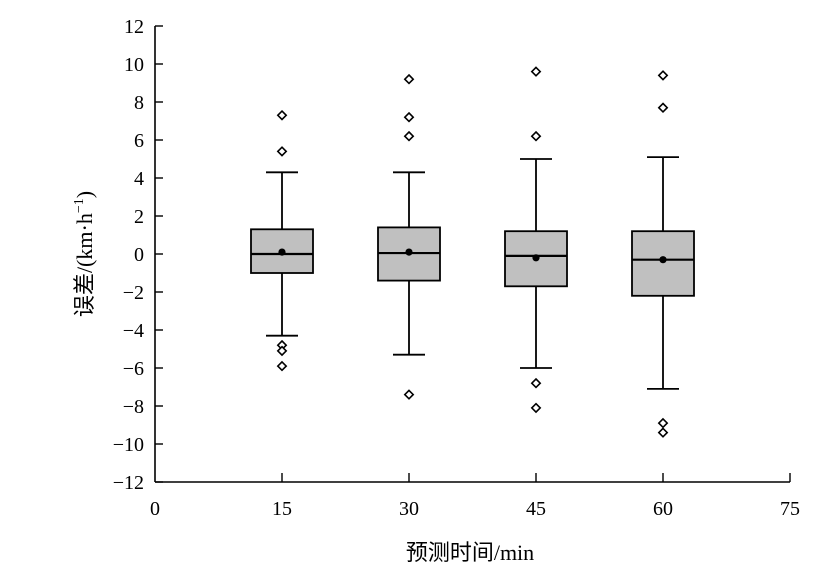 The width and height of the screenshot is (840, 576). I want to click on y-tick-label: −10, so click(128, 445).